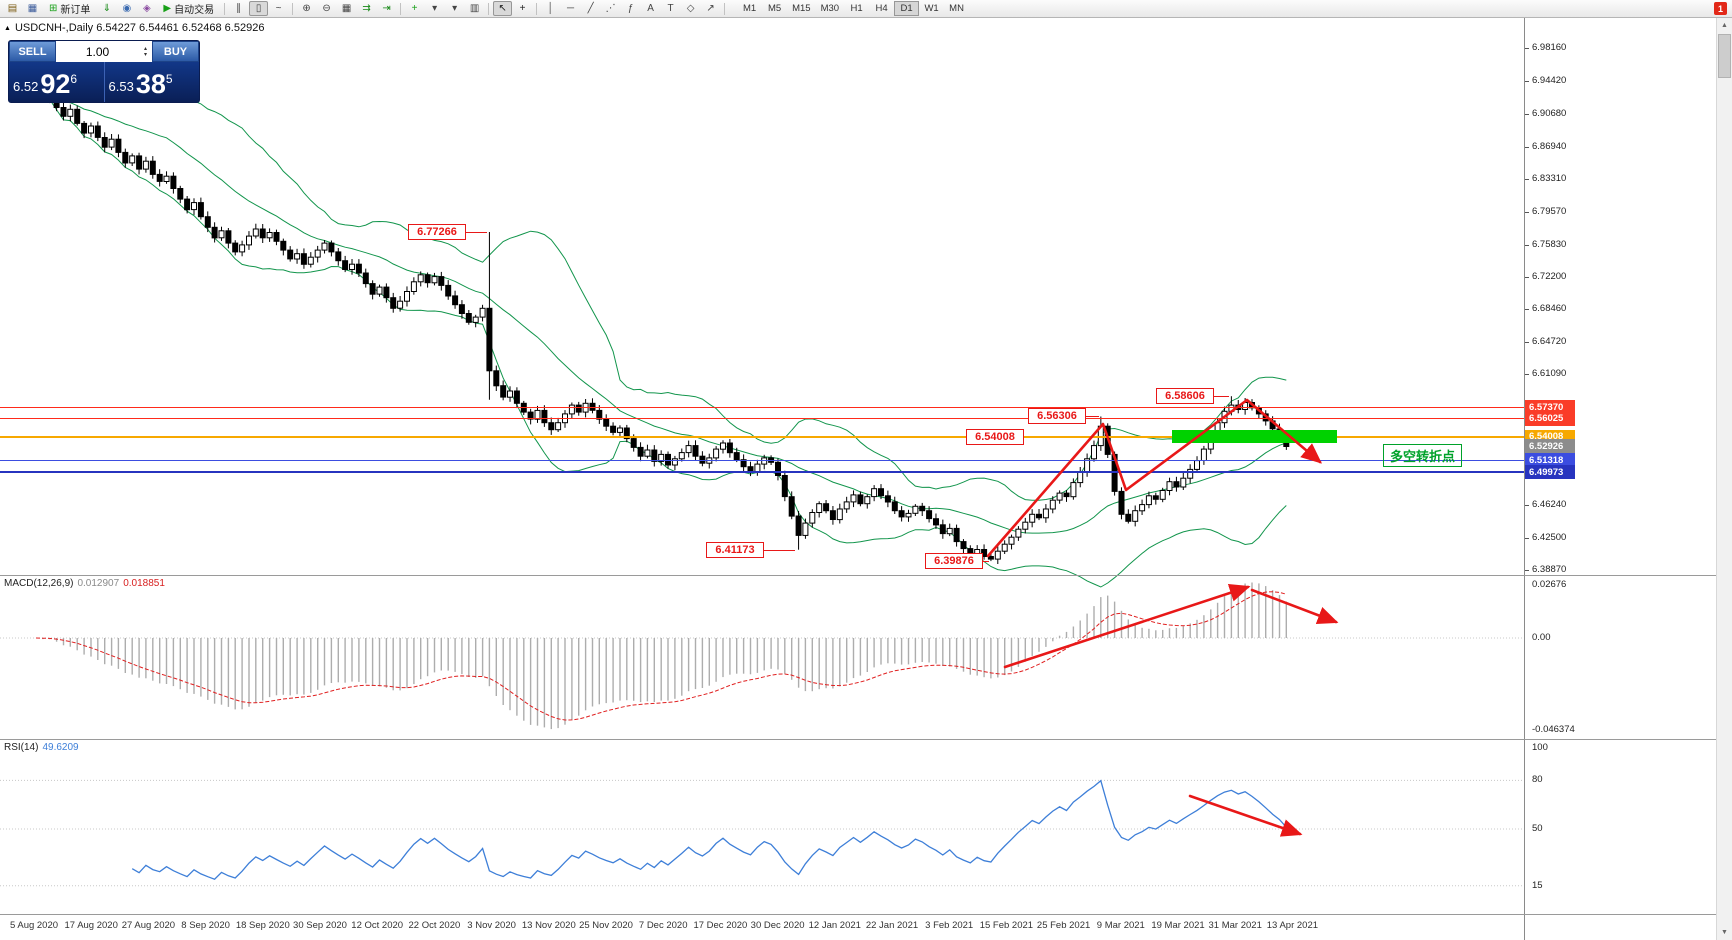  I want to click on pane-separator-macd-rsi, so click(858, 739).